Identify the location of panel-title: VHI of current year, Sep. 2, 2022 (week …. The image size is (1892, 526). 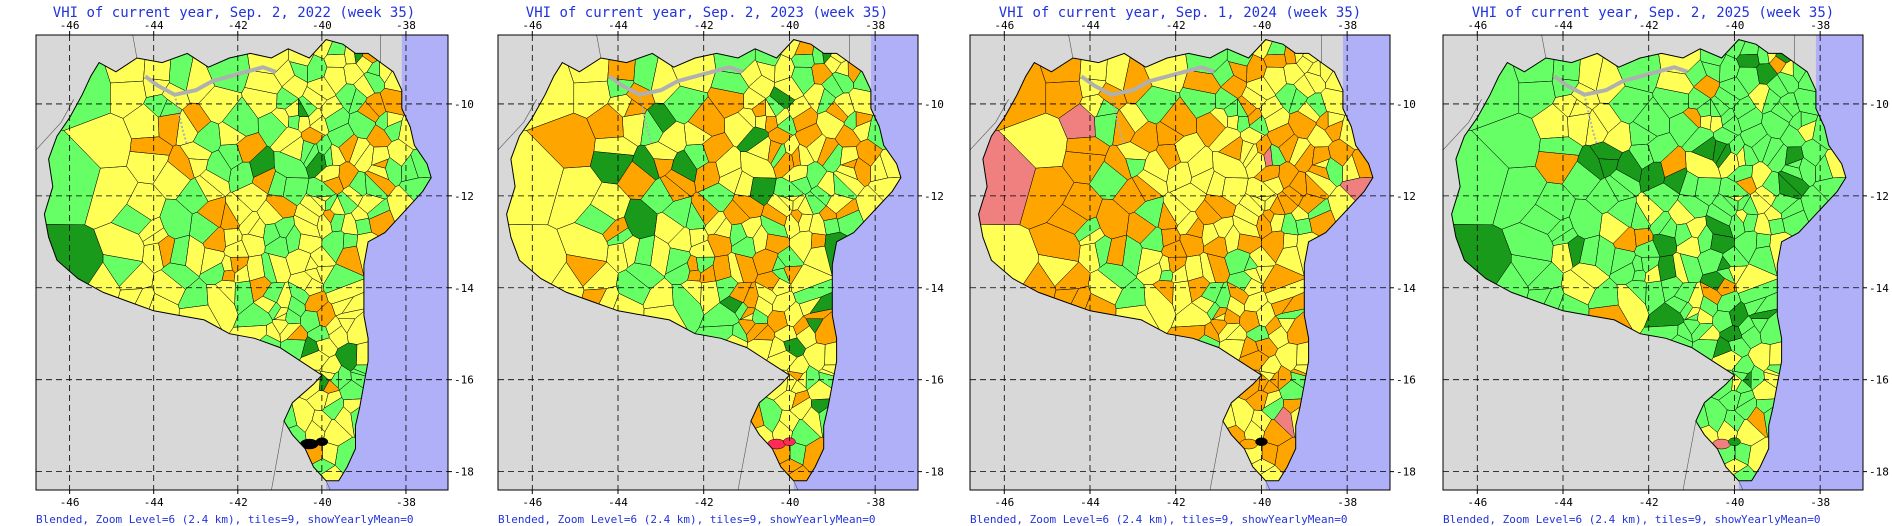
(234, 13).